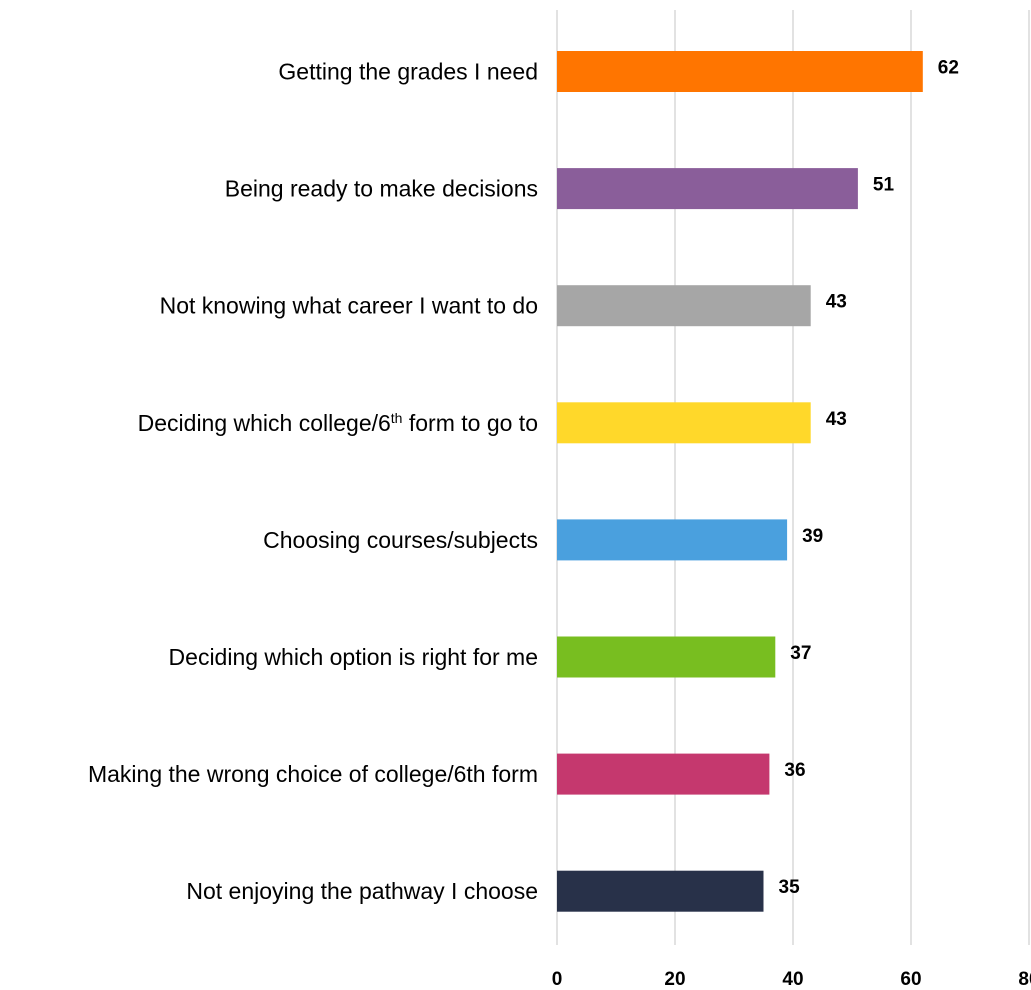 This screenshot has width=1031, height=990. What do you see at coordinates (812, 536) in the screenshot?
I see `value-label: 39` at bounding box center [812, 536].